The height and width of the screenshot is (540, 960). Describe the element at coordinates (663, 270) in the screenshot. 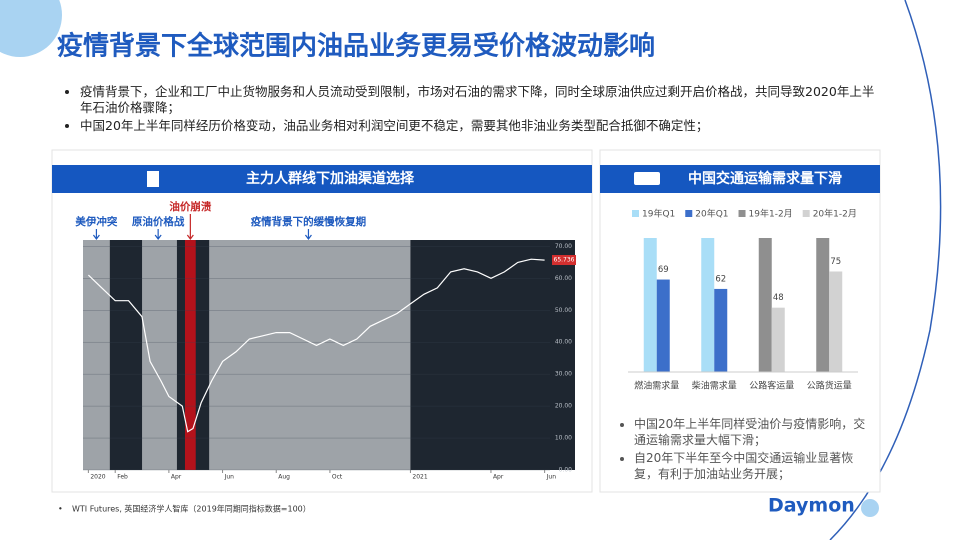

I see `data-label: 69` at that location.